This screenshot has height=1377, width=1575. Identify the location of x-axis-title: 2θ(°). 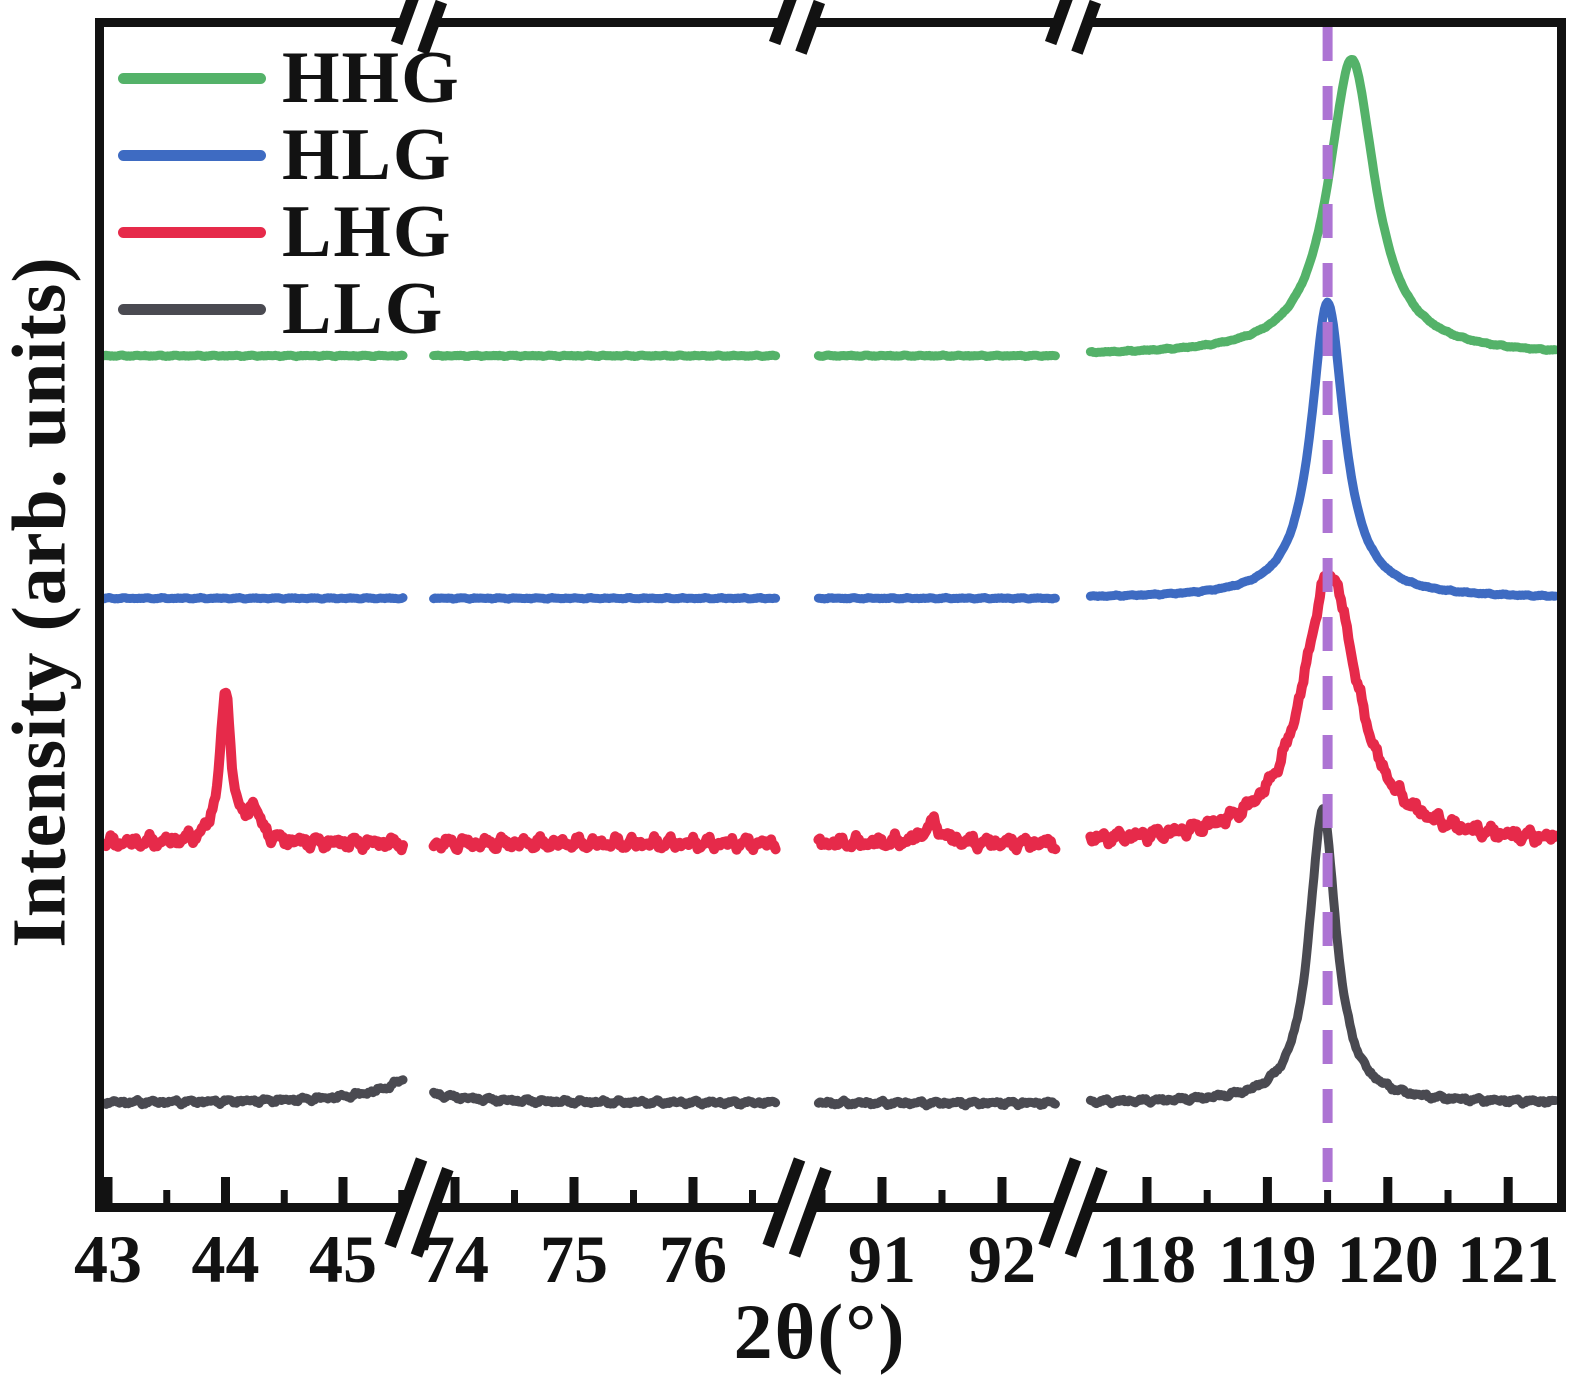
(820, 1331).